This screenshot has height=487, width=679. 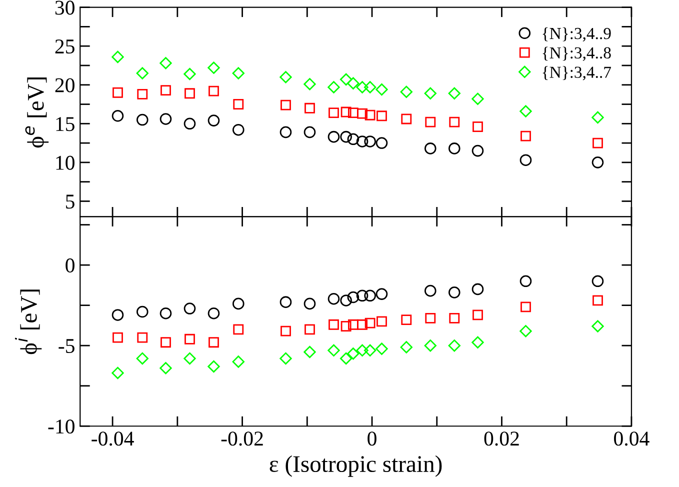 I want to click on x-tick-label: 0.02, so click(x=501, y=439).